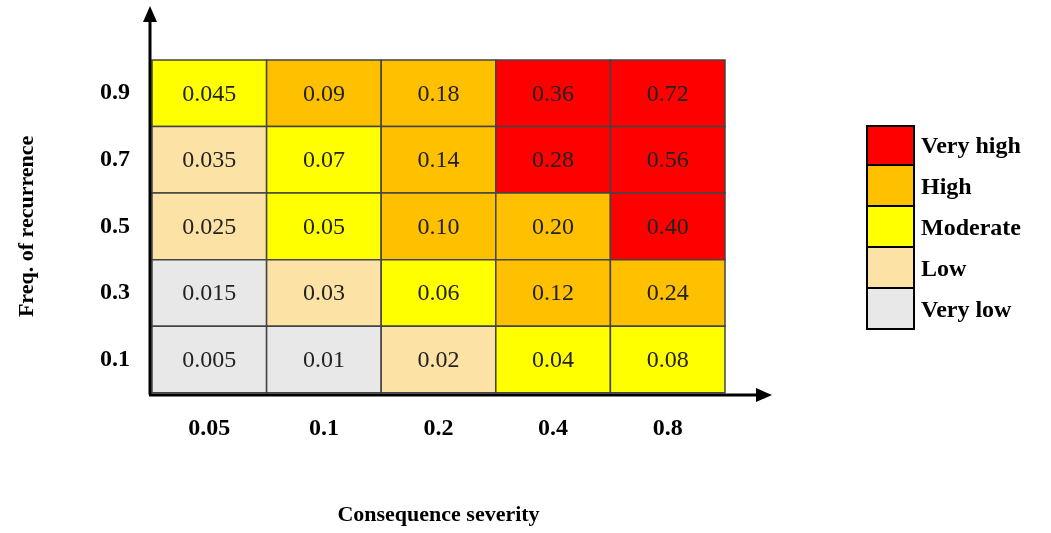 The height and width of the screenshot is (533, 1051). Describe the element at coordinates (946, 186) in the screenshot. I see `text: High` at that location.